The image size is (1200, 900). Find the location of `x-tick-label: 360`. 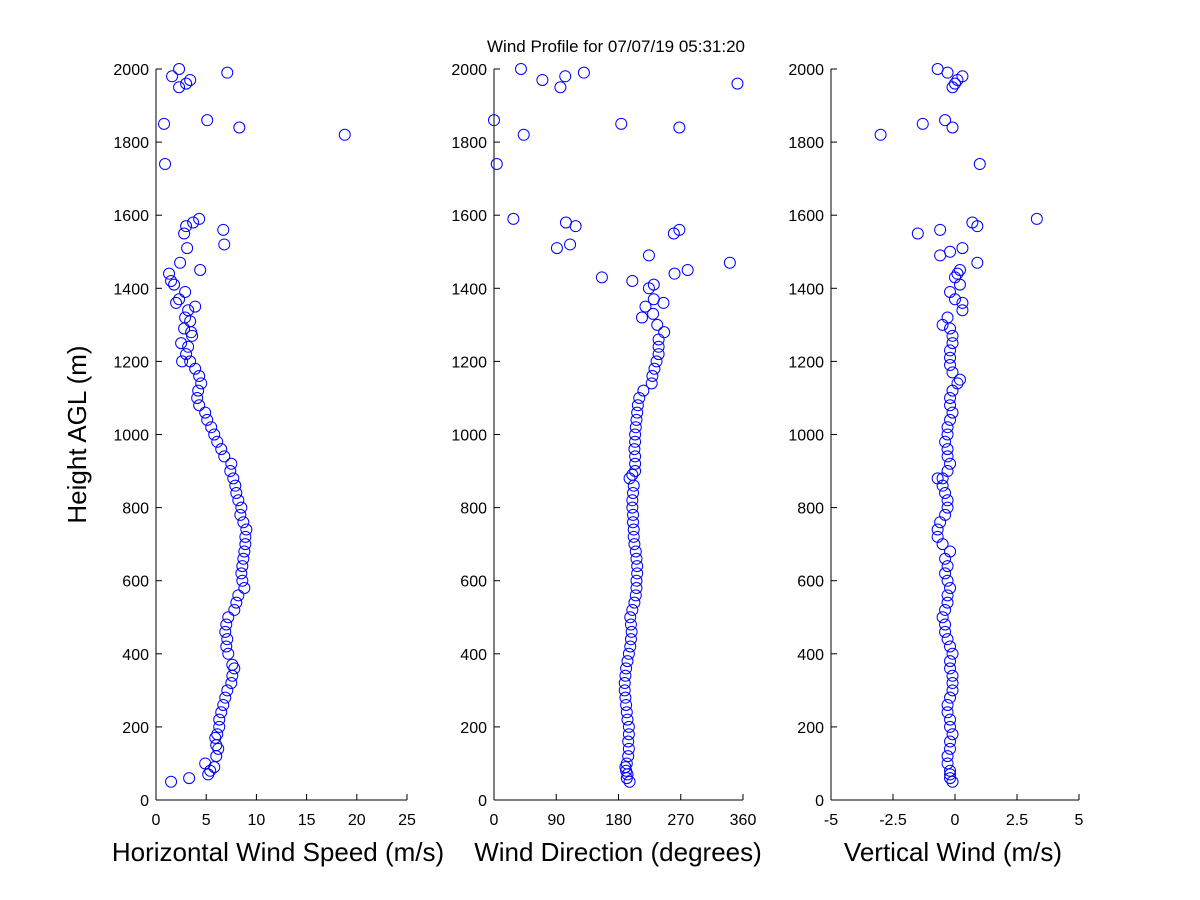

x-tick-label: 360 is located at coordinates (743, 820).